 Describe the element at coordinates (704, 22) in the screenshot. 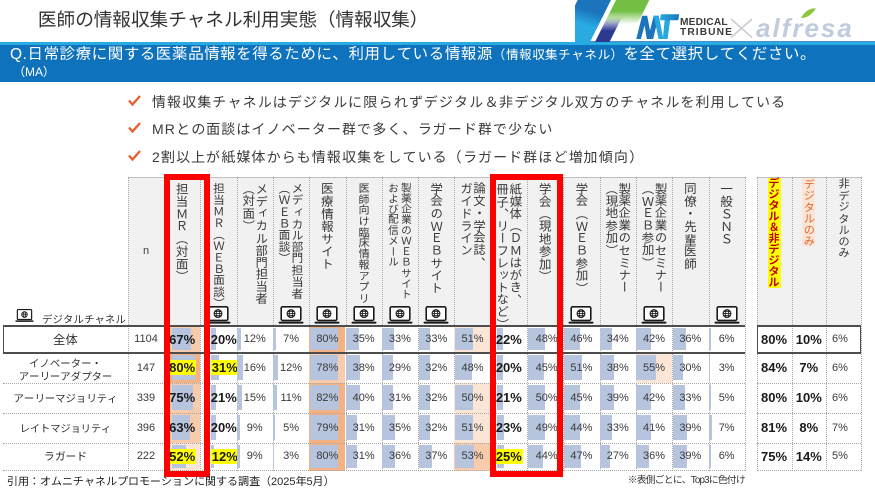

I see `svg-text: MEDICAL` at that location.